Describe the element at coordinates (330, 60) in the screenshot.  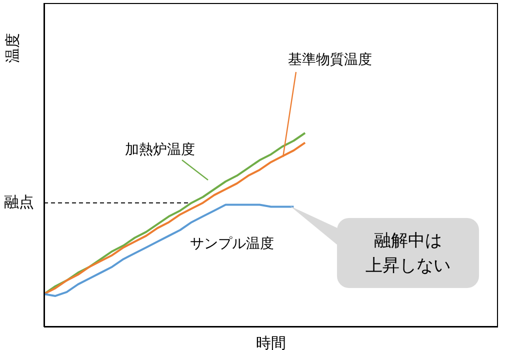
I see `text: 基準物質温度` at that location.